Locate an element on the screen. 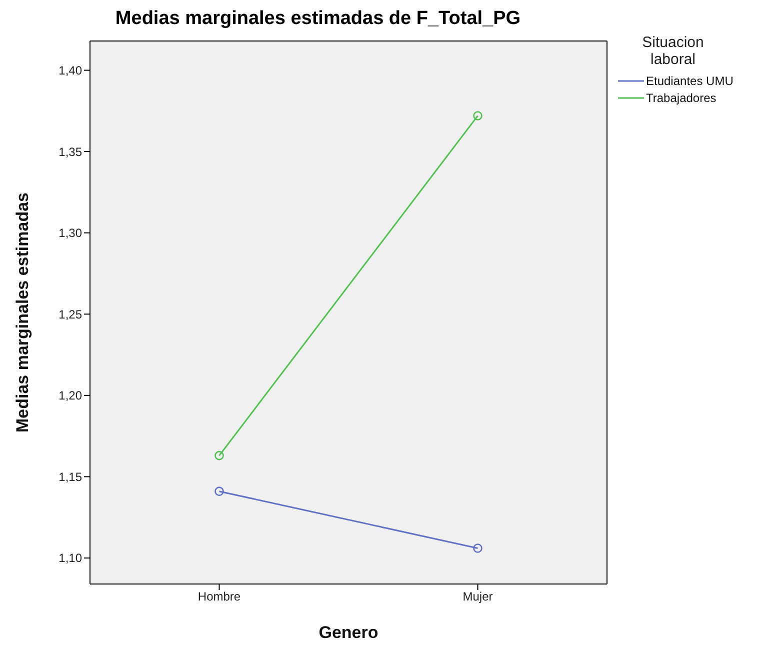  y-tick-label: 1,15 is located at coordinates (70, 477).